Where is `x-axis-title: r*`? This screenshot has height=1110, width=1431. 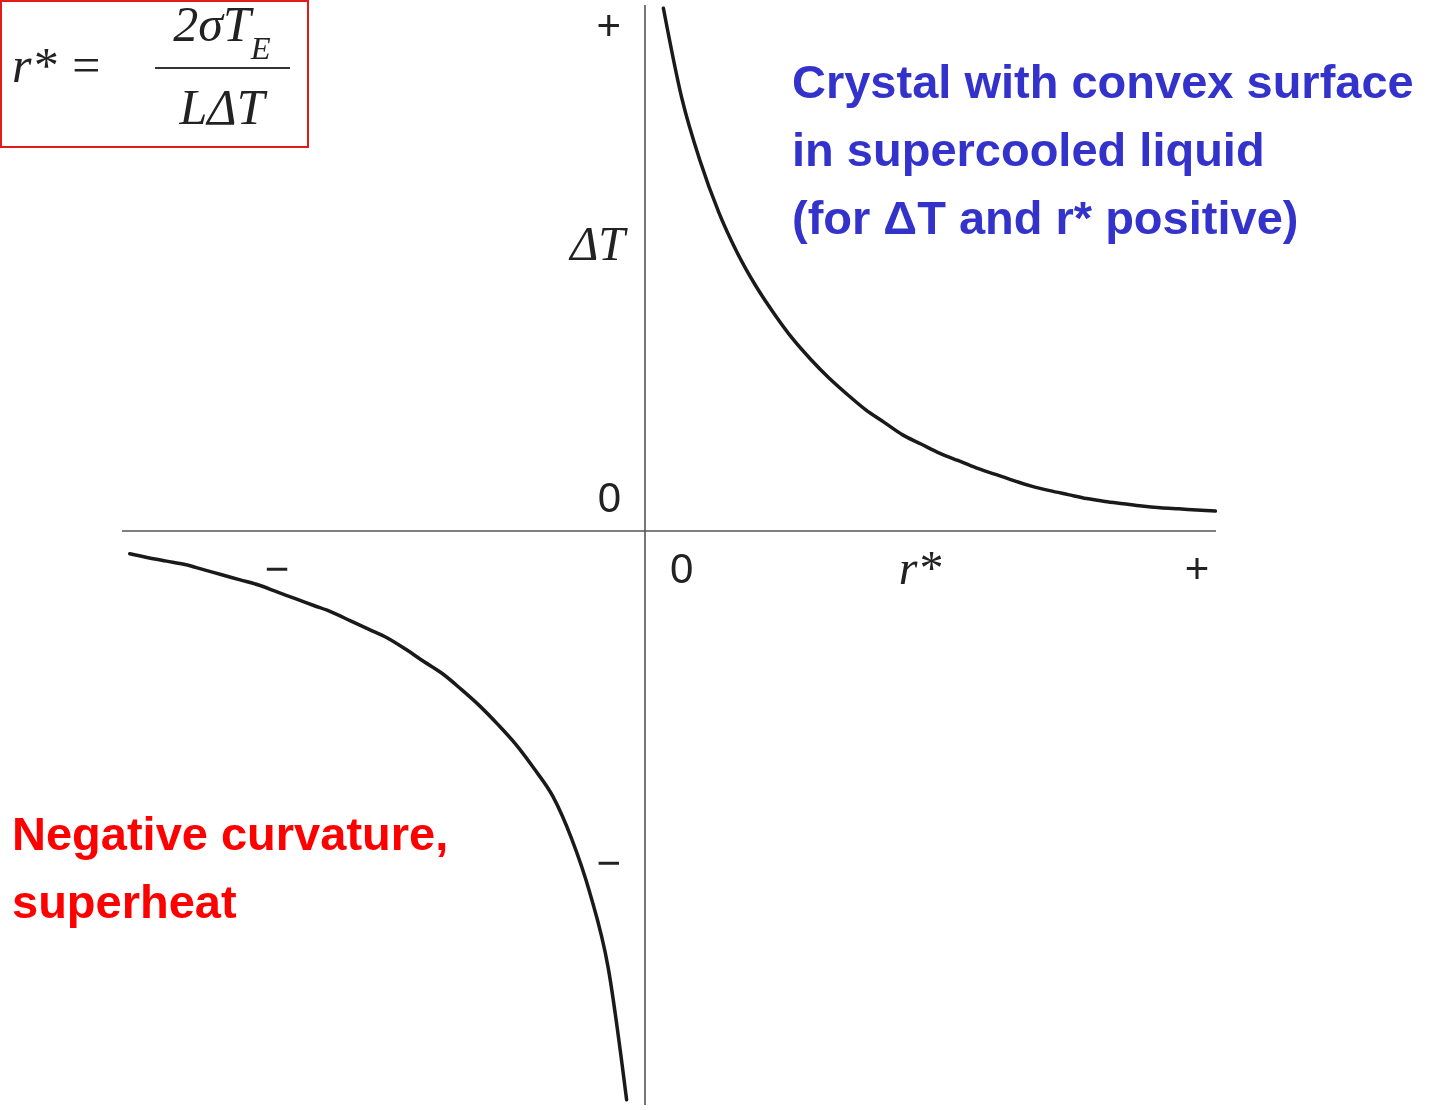 x-axis-title: r* is located at coordinates (920, 567).